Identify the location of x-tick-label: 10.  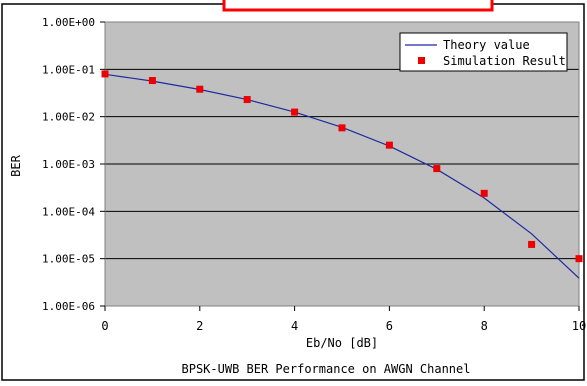
(579, 326).